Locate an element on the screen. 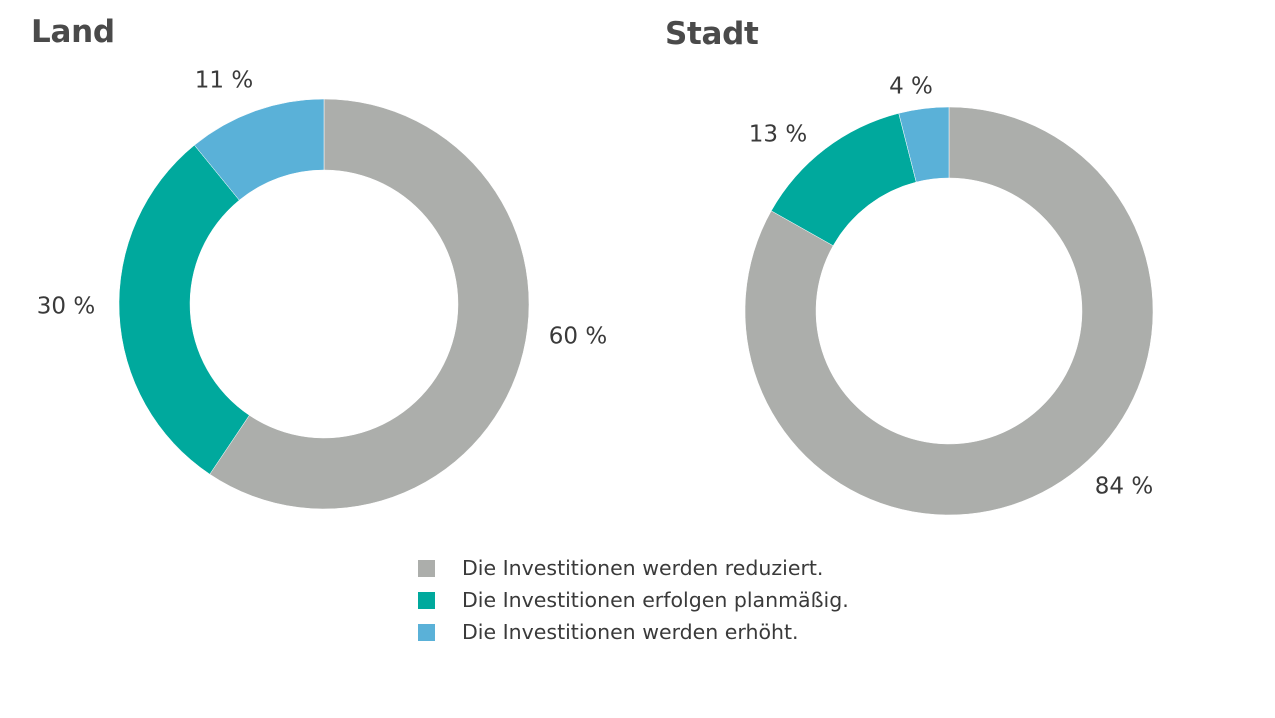 The height and width of the screenshot is (718, 1275). legend-swatch-increased is located at coordinates (426, 632).